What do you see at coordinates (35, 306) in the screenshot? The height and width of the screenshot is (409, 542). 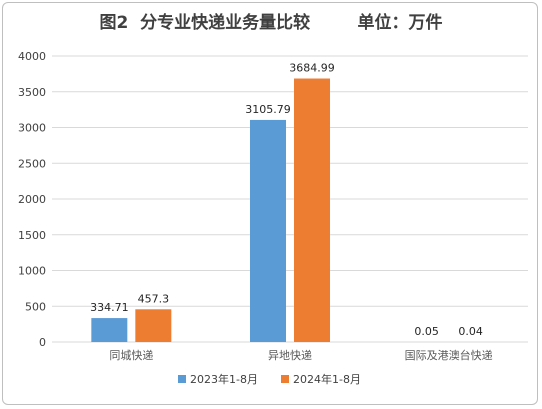 I see `y-tick-label: 500` at bounding box center [35, 306].